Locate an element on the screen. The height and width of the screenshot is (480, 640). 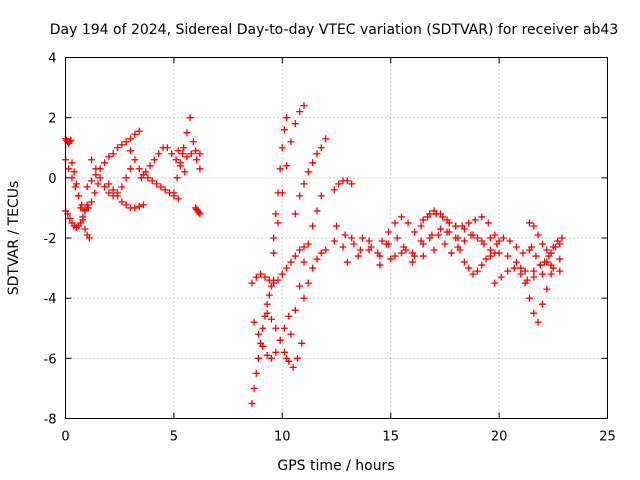
y-tick-label: -4 is located at coordinates (50, 299).